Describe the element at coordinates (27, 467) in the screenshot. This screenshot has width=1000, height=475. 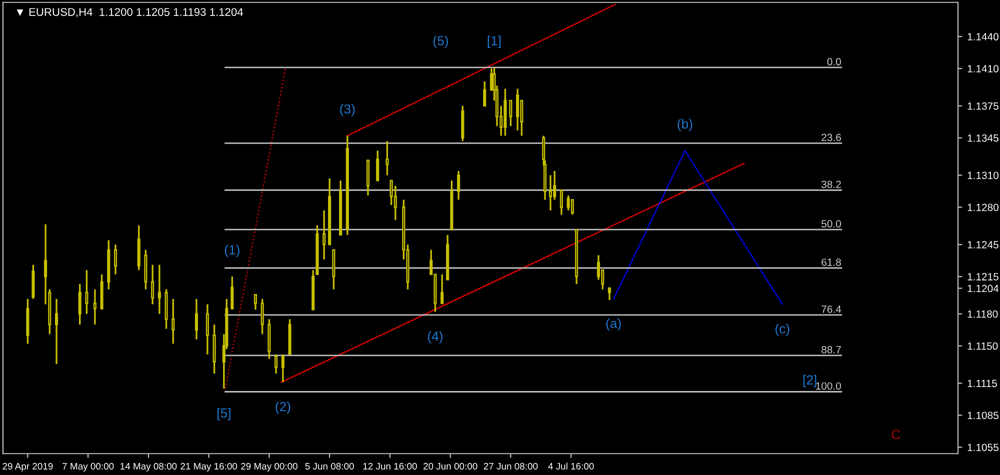
I see `x-tick-label: 29 Apr 2019` at that location.